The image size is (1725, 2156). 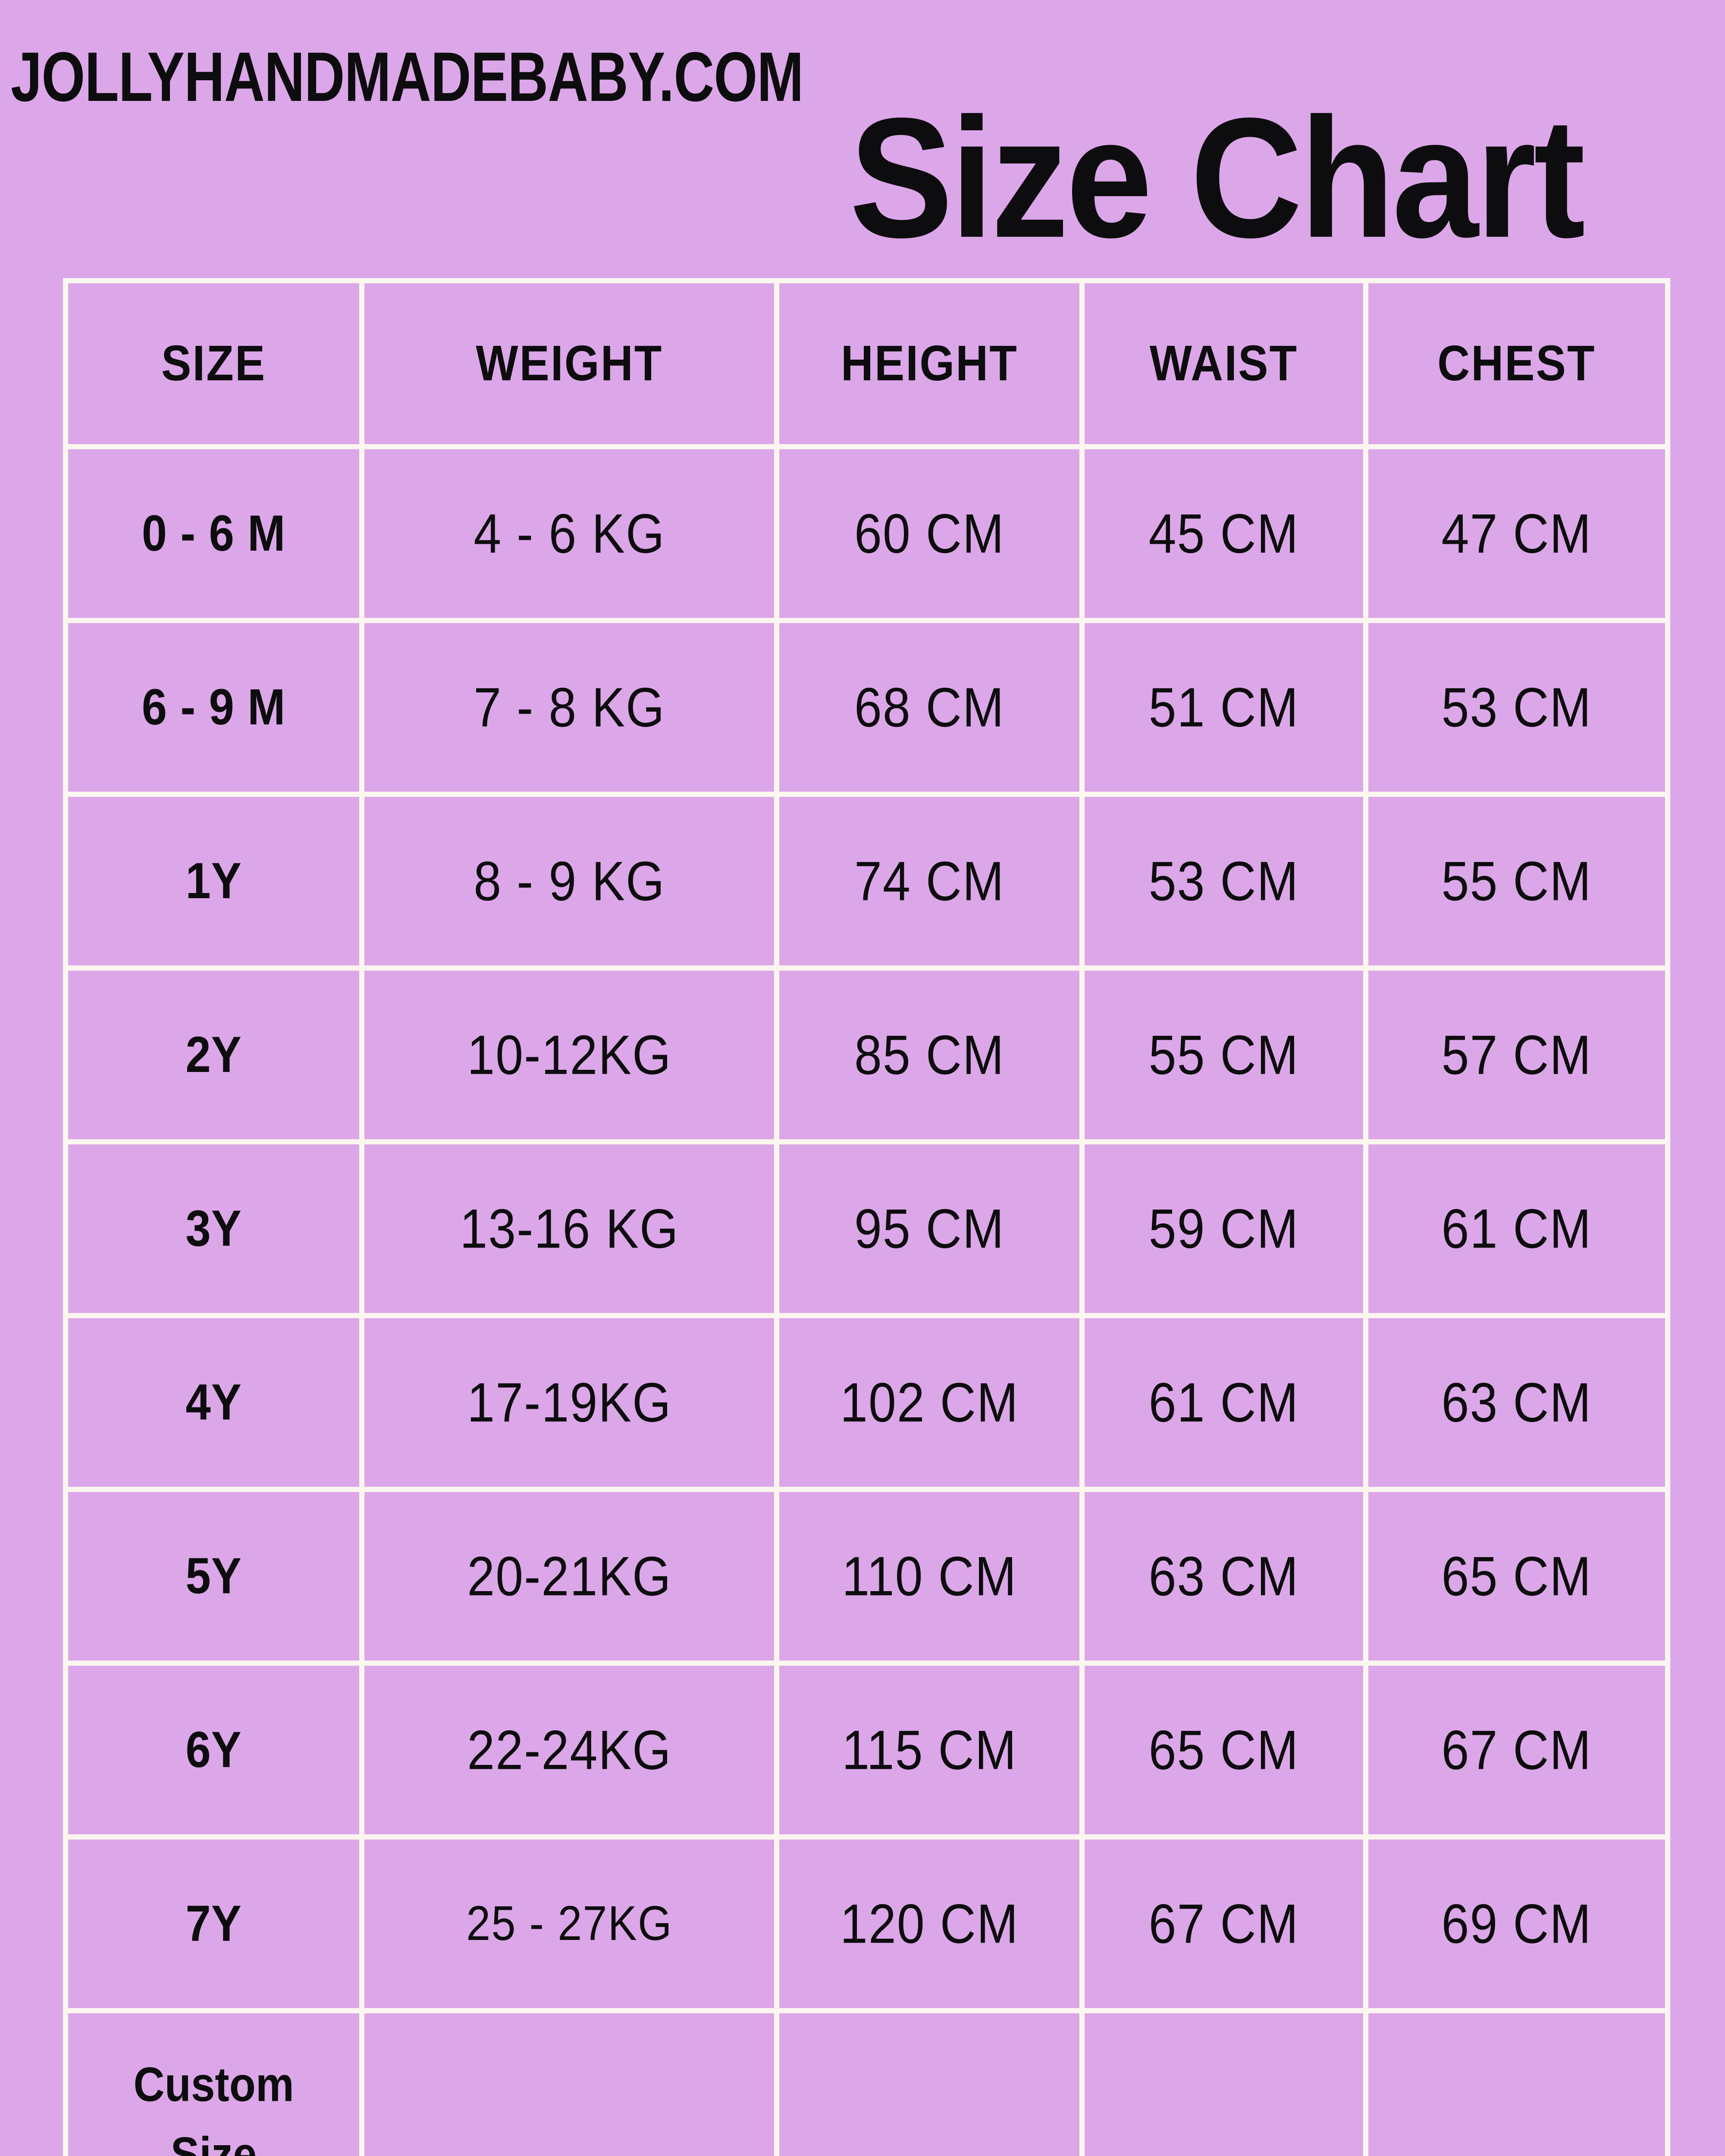 I want to click on column-header-height: HEIGHT, so click(x=930, y=363).